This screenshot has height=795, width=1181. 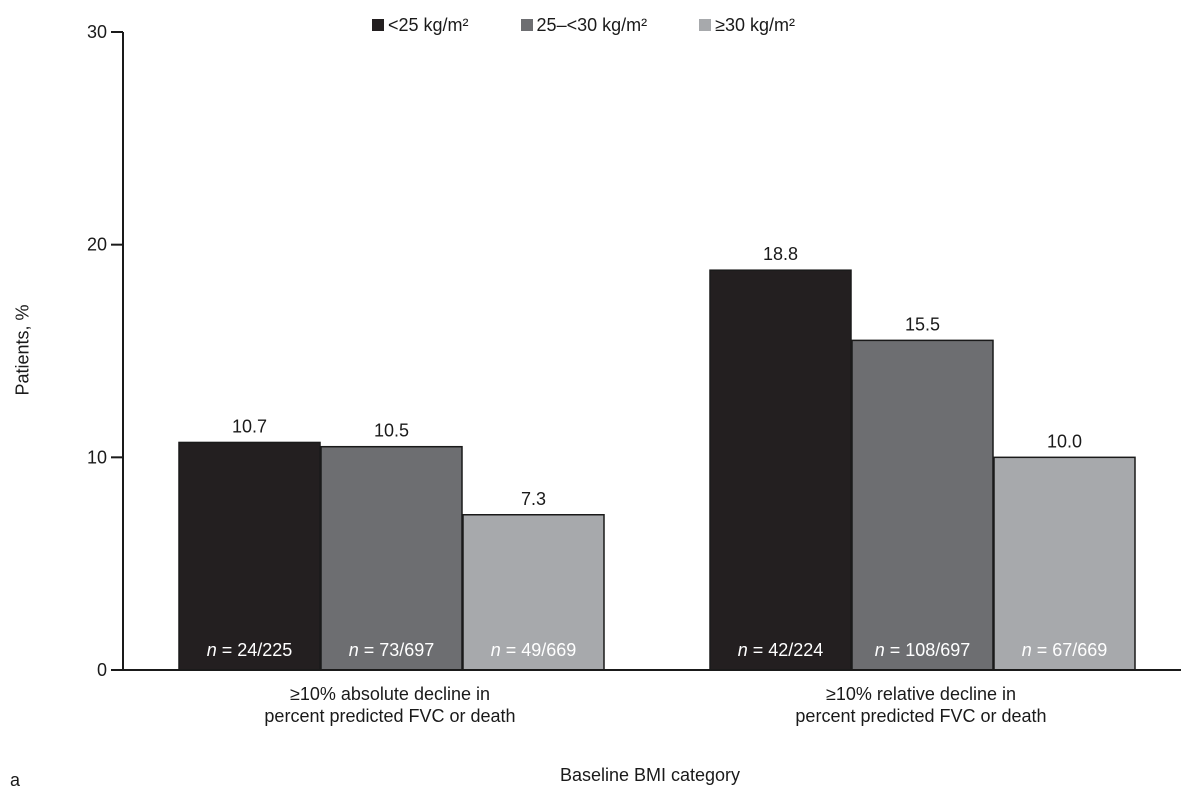 What do you see at coordinates (1070, 650) in the screenshot?
I see `n-value: = 67/669` at bounding box center [1070, 650].